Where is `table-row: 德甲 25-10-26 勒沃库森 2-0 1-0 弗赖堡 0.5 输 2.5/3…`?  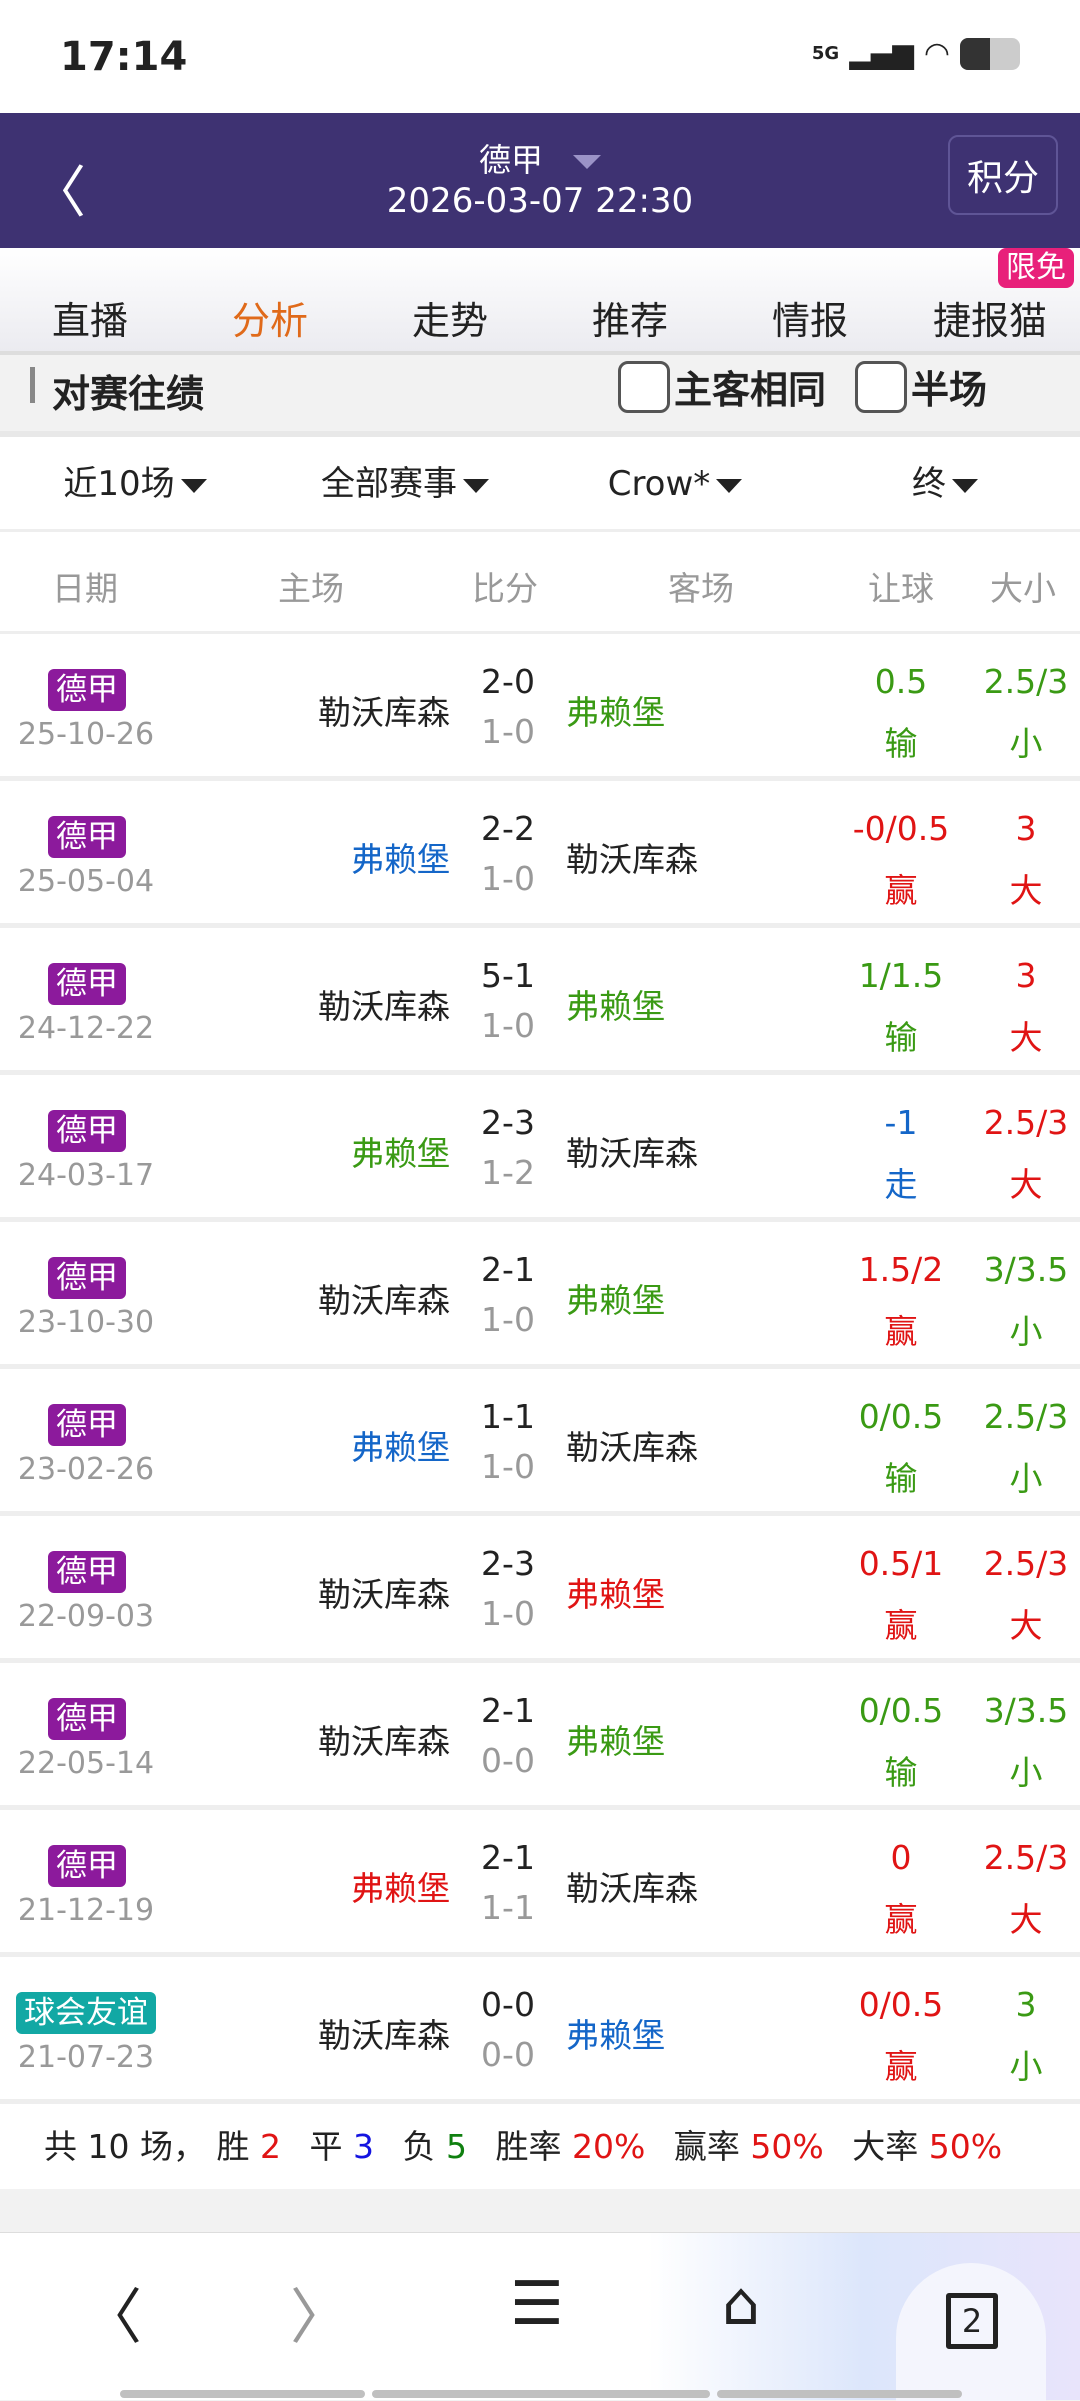
table-row: 德甲 25-10-26 勒沃库森 2-0 1-0 弗赖堡 0.5 输 2.5/3… is located at coordinates (540, 707).